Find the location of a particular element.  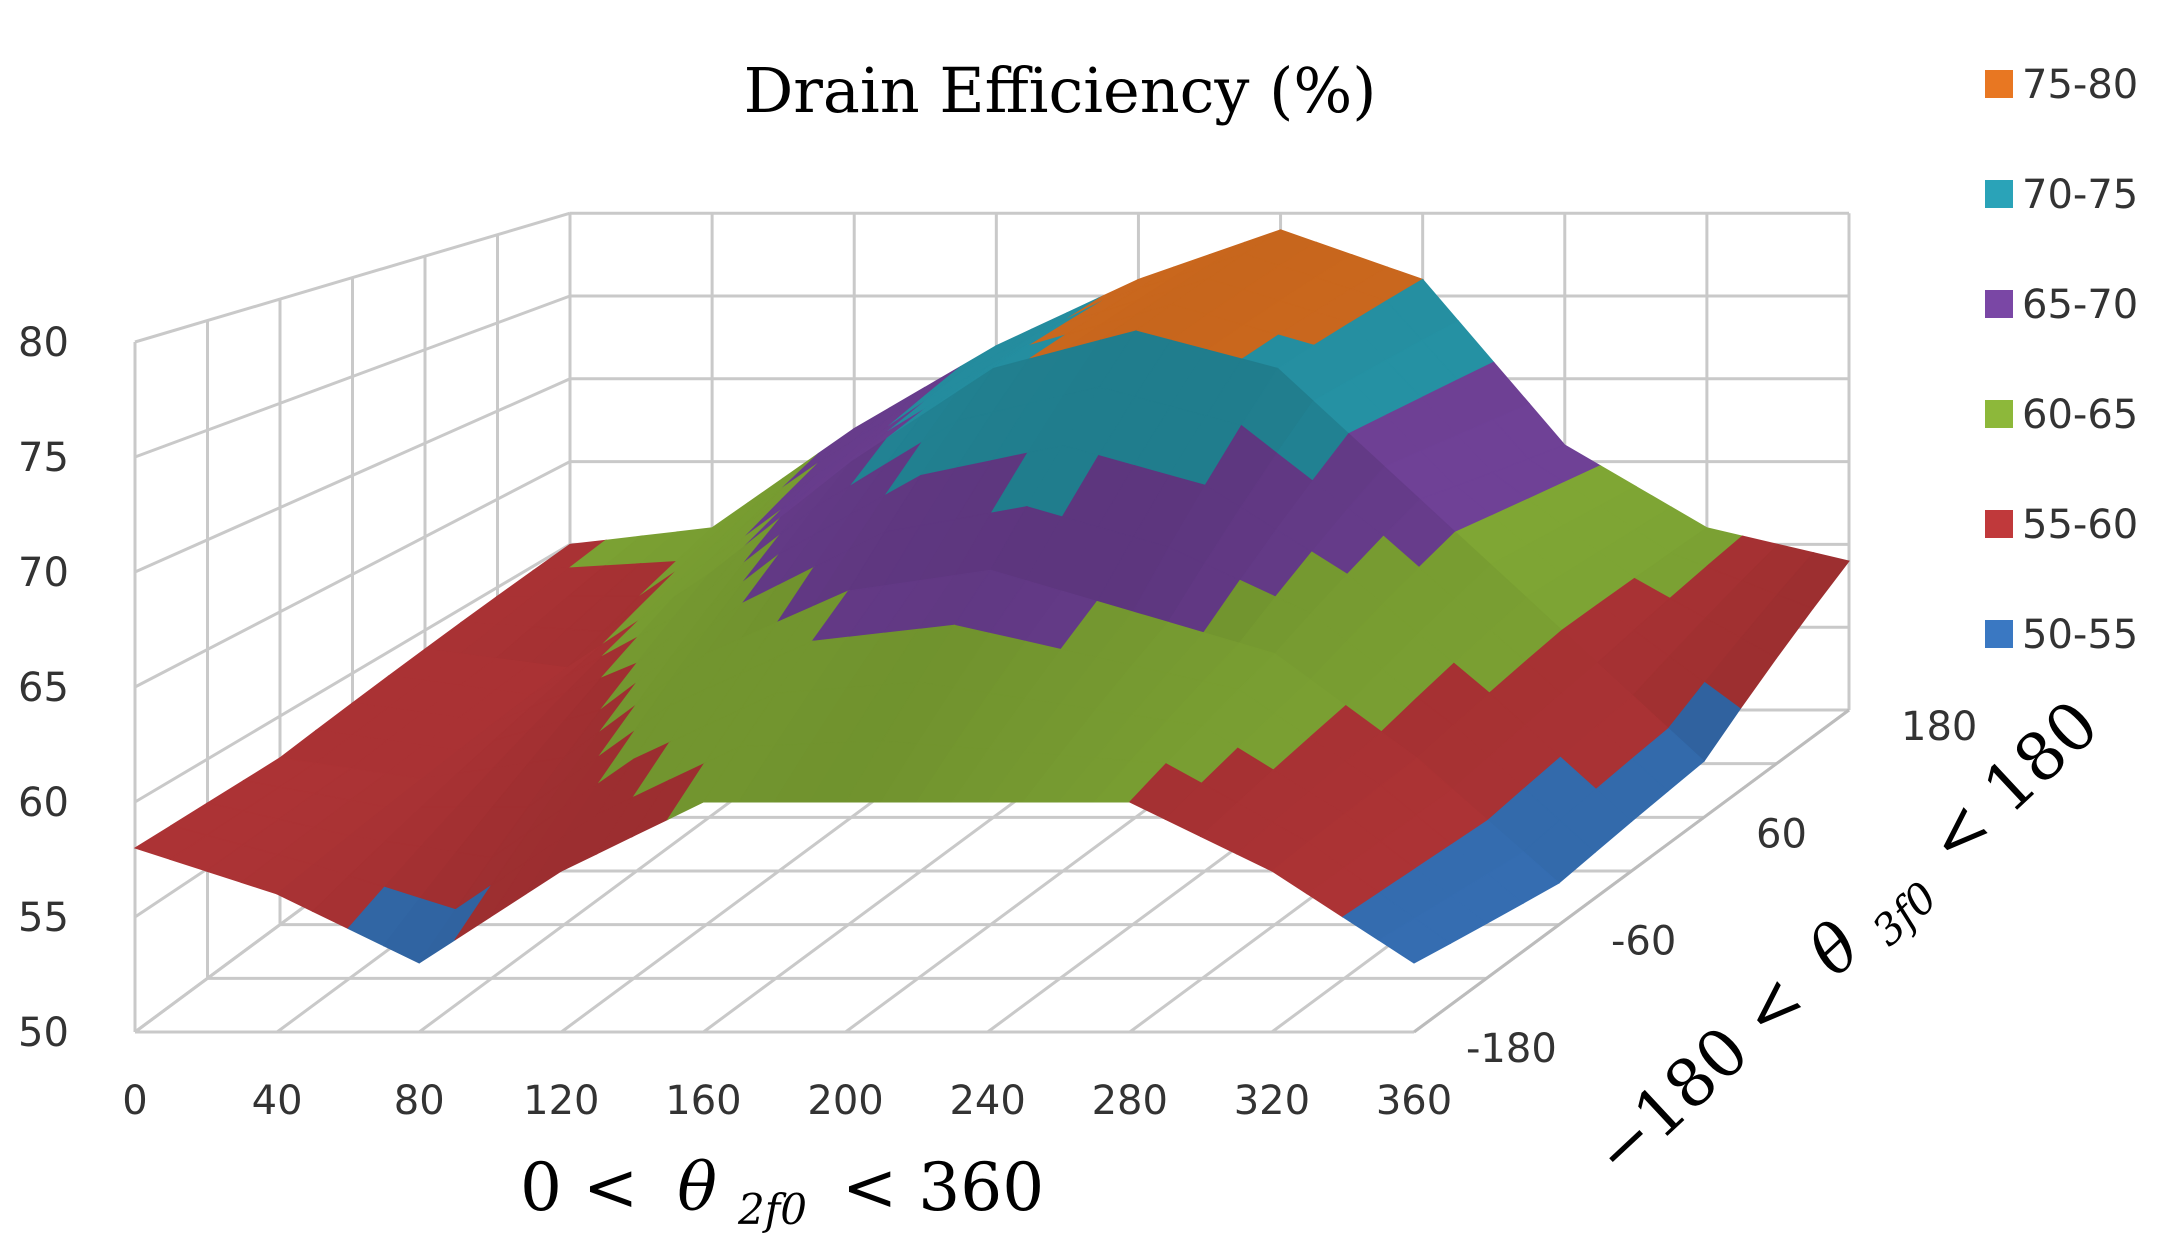

x-tick-label: 80 is located at coordinates (419, 1101).